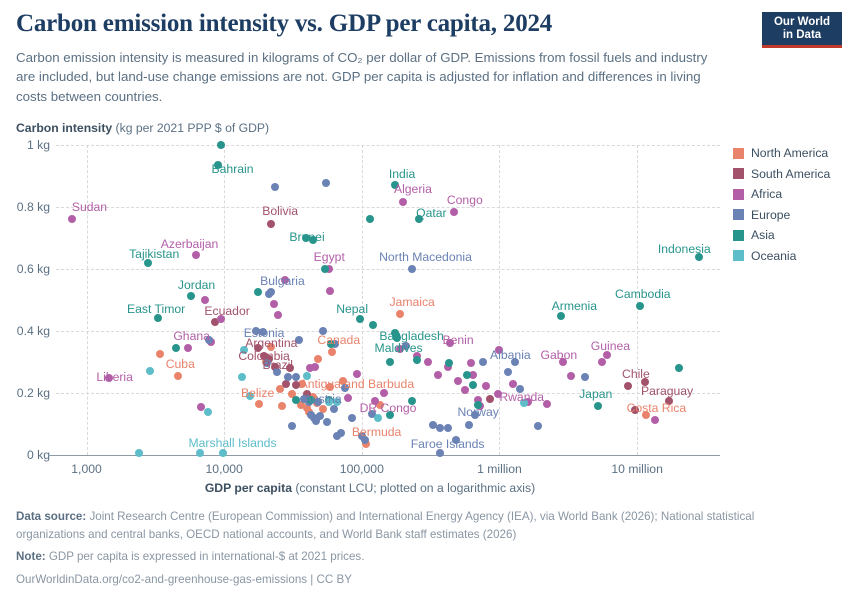 The image size is (850, 600). What do you see at coordinates (790, 174) in the screenshot?
I see `legend-item: South America` at bounding box center [790, 174].